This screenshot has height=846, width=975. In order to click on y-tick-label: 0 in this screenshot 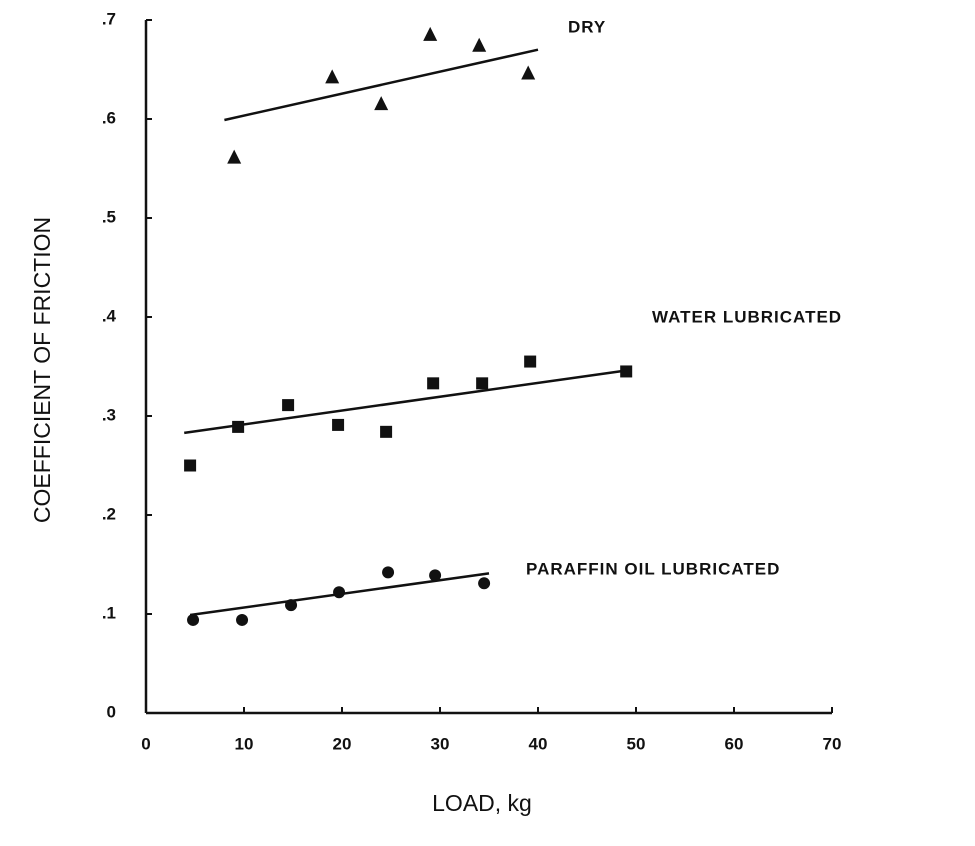, I will do `click(111, 711)`.